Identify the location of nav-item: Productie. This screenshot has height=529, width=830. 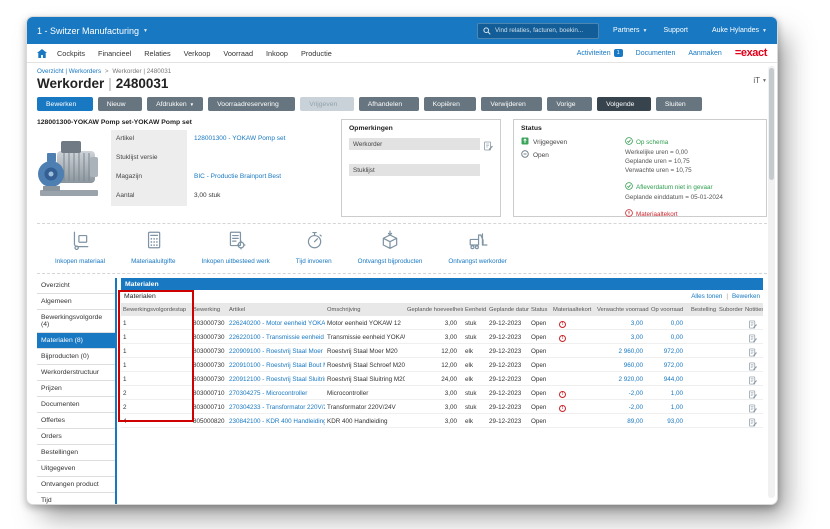
(316, 53).